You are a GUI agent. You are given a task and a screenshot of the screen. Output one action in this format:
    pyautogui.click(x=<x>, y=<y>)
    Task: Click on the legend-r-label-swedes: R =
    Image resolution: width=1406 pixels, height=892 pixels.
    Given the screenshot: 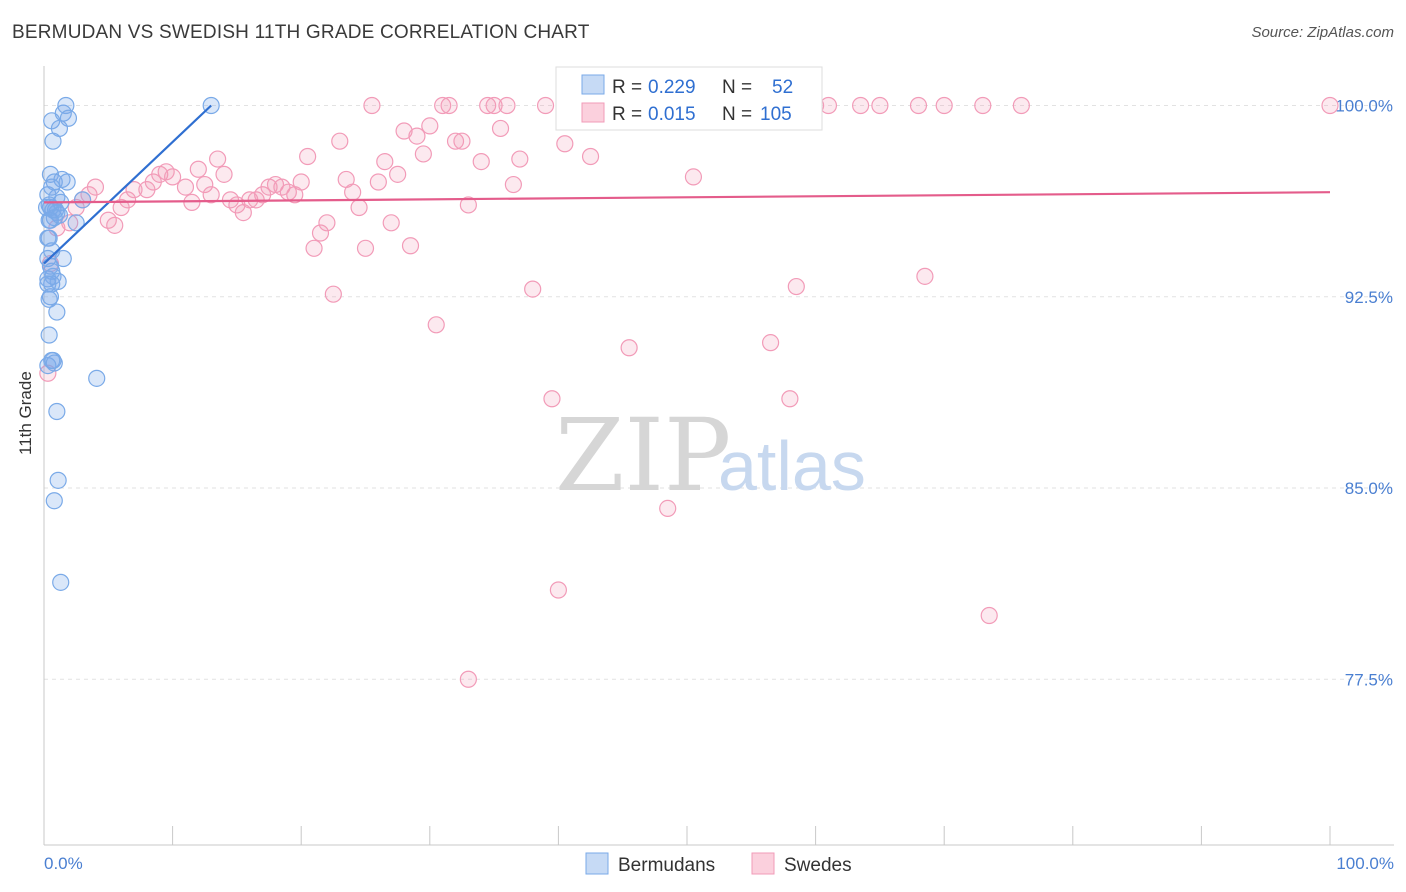 What is the action you would take?
    pyautogui.click(x=627, y=114)
    